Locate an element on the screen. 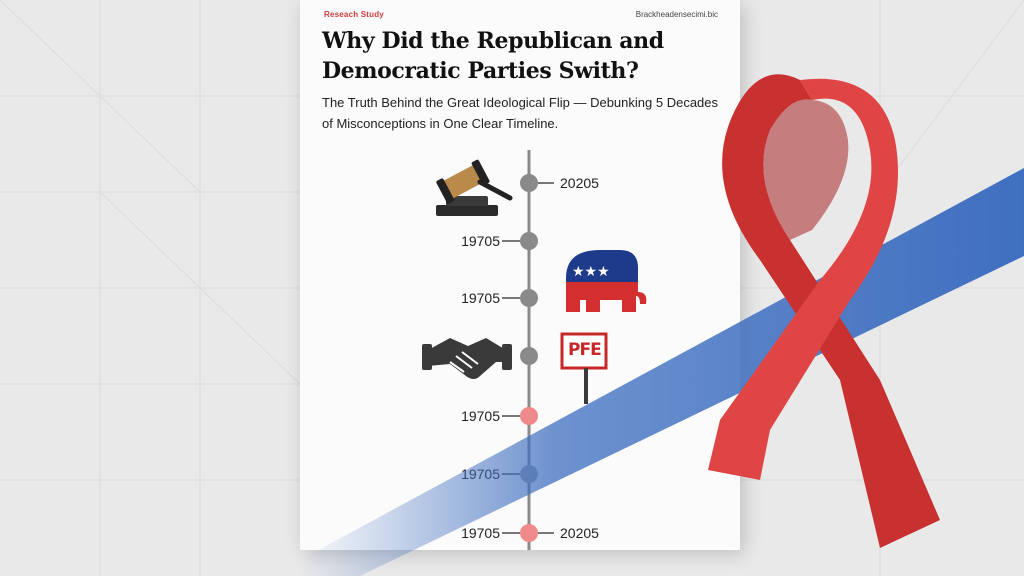 This screenshot has height=576, width=1024. corner-label: Brackheadensecimi.bic is located at coordinates (676, 14).